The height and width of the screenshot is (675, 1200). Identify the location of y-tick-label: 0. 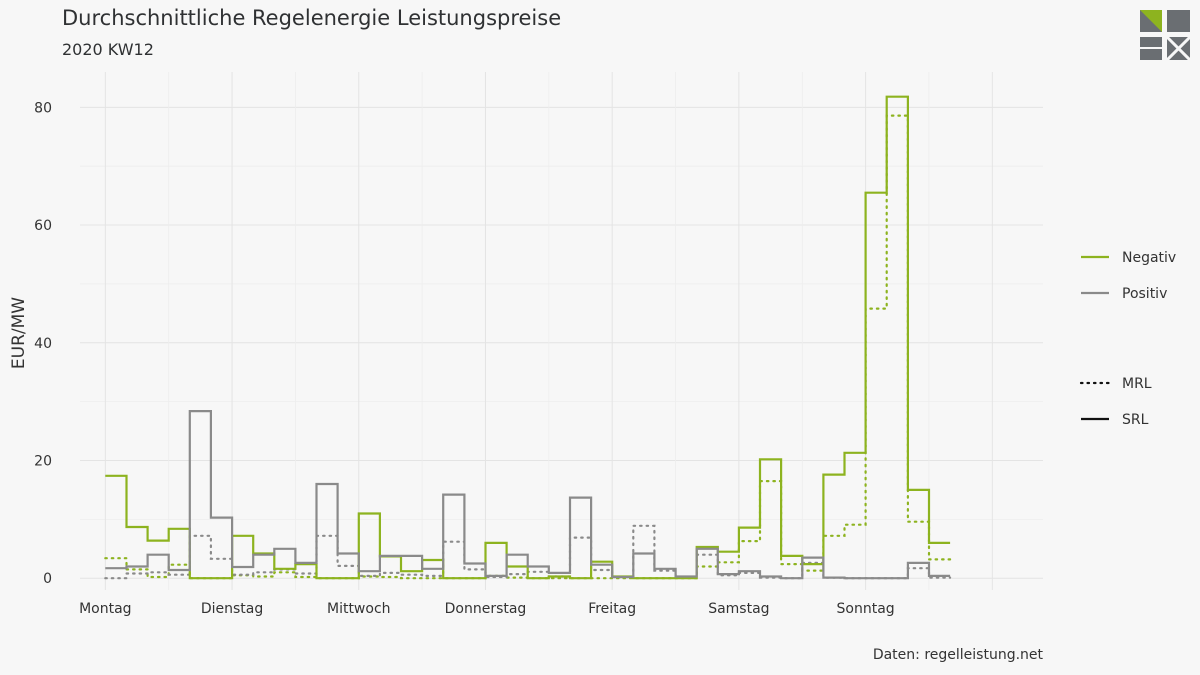
(47, 579).